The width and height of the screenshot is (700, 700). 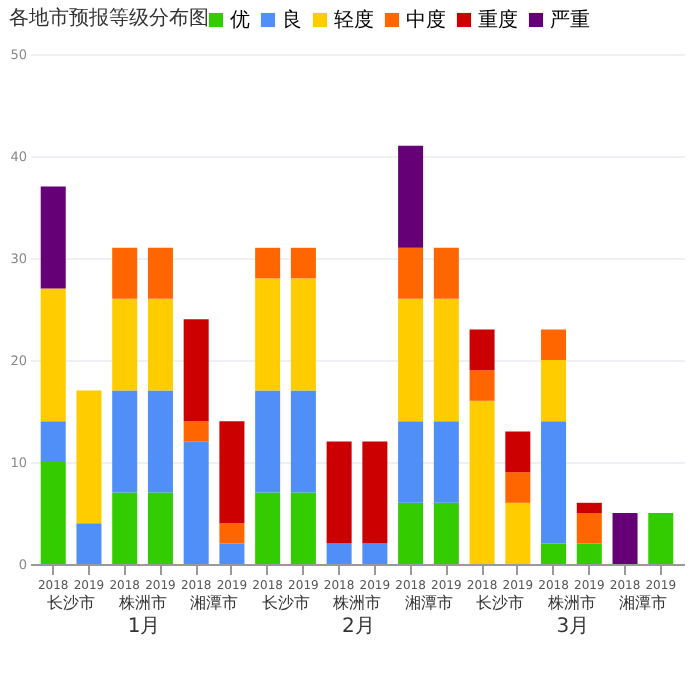 I want to click on legend-label: 优, so click(x=240, y=21).